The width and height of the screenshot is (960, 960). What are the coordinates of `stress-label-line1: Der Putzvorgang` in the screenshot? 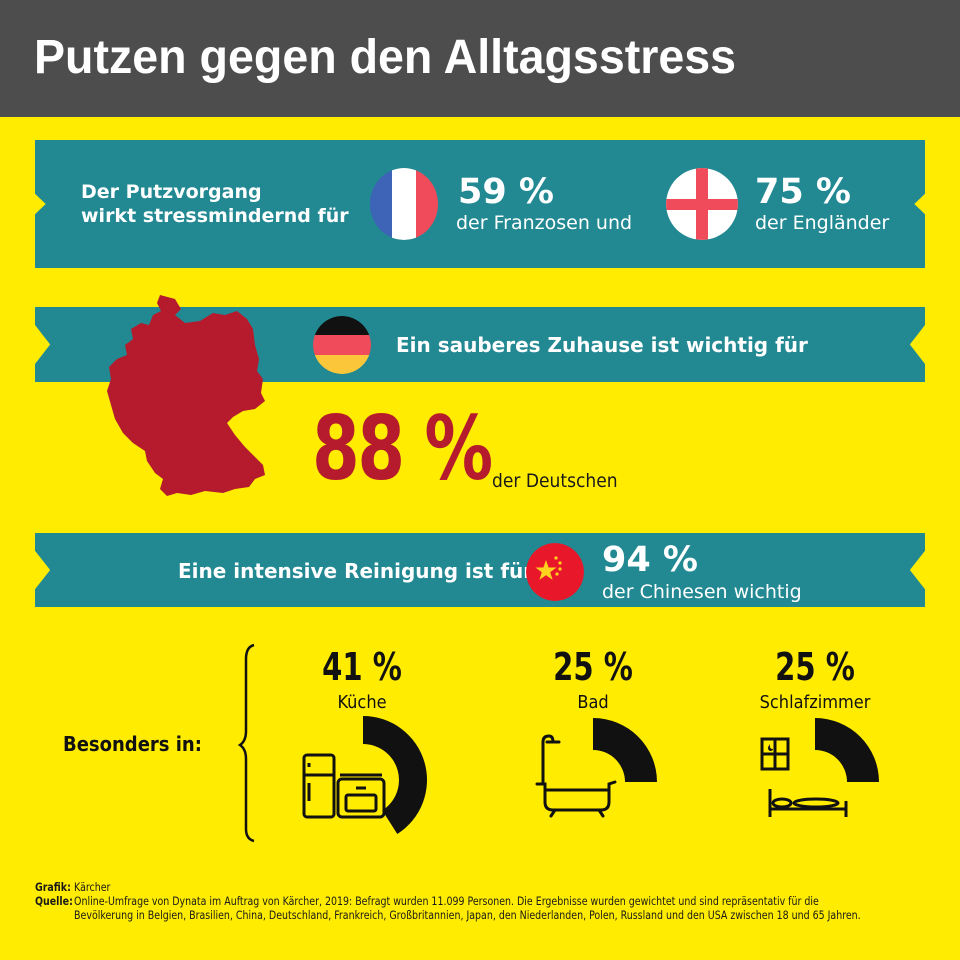 It's located at (171, 192).